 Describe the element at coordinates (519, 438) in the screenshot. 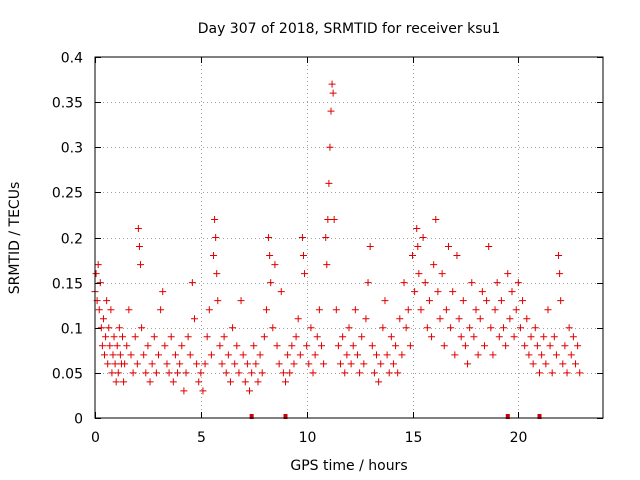

I see `x-tick-label: 20` at that location.